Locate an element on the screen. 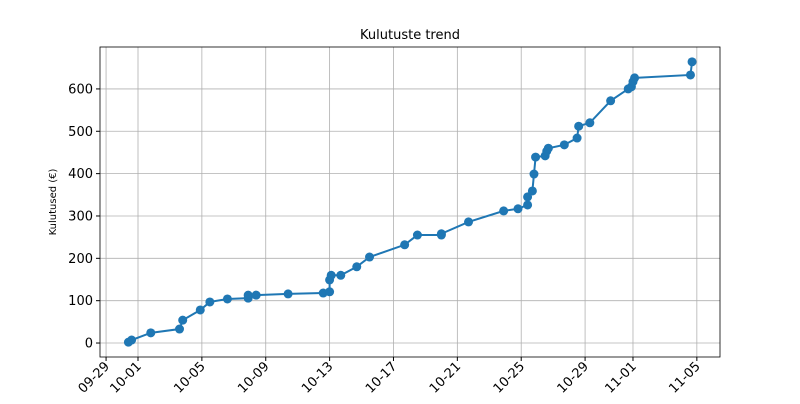  y-tick-label: 300 is located at coordinates (80, 216).